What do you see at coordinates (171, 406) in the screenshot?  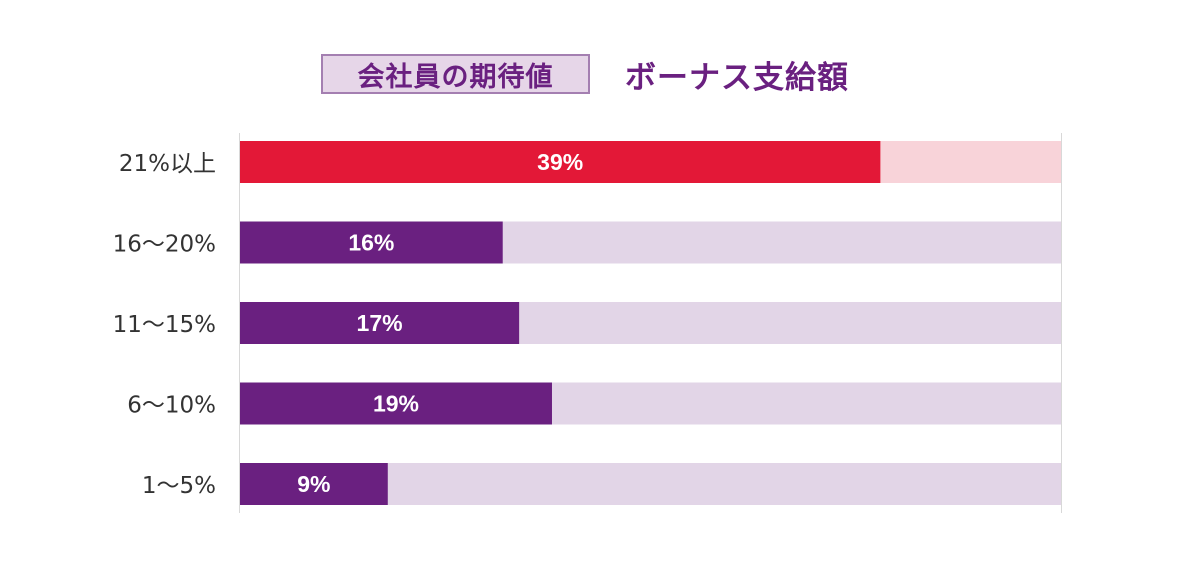 I see `category-label: 6〜10%` at bounding box center [171, 406].